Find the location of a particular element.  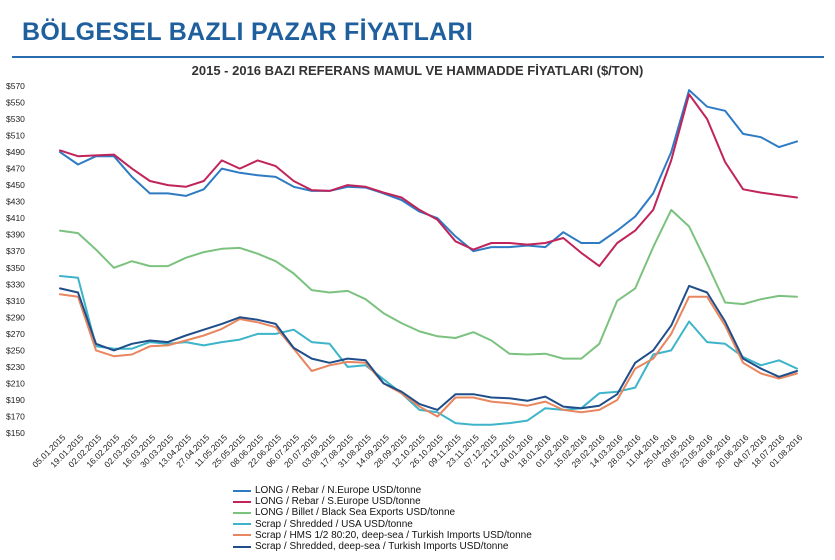

y-tick-label: $530 is located at coordinates (15, 119).